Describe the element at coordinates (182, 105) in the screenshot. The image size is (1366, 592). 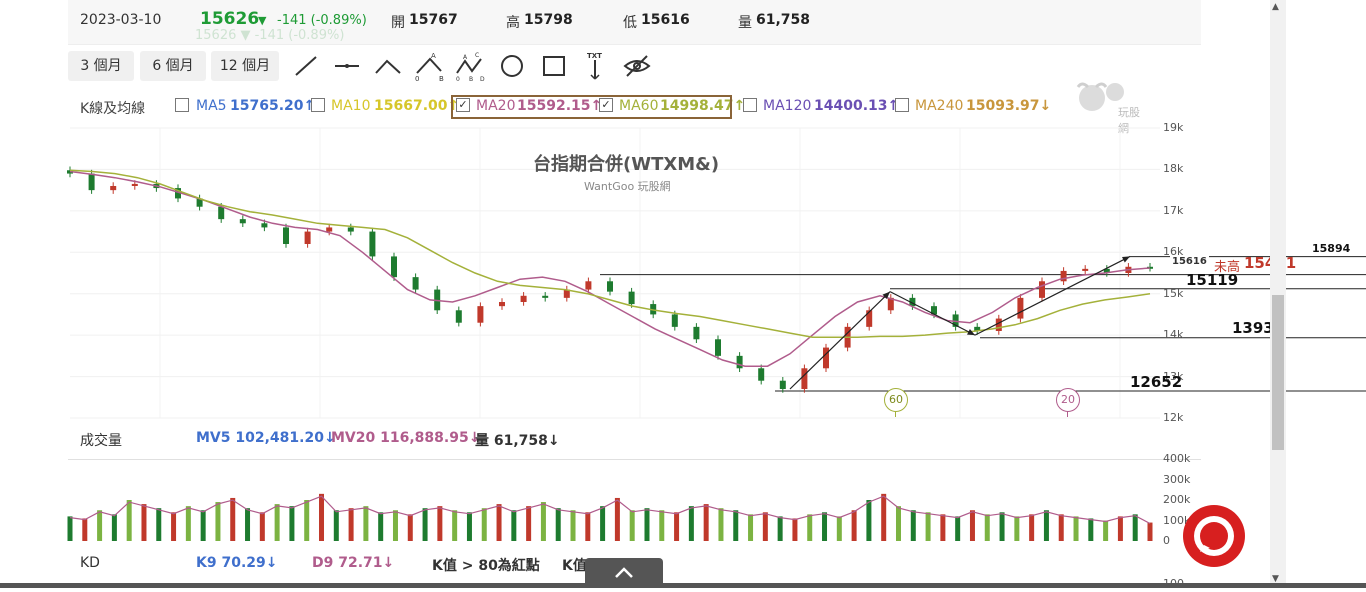
I see `ma5-checkbox` at that location.